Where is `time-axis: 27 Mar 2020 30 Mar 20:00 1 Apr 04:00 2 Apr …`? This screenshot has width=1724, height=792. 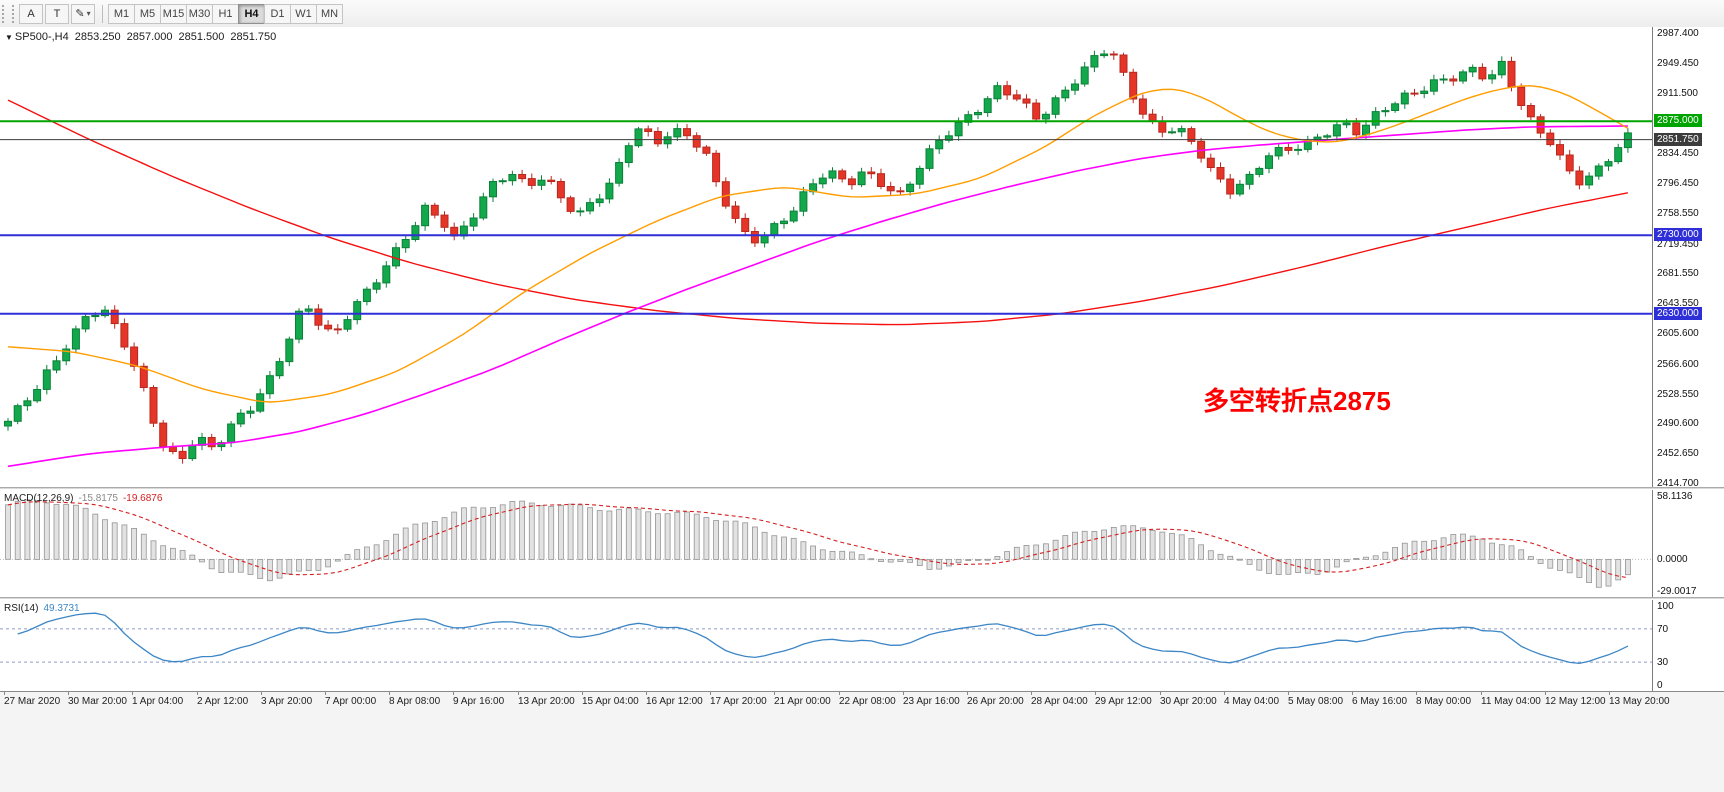 time-axis: 27 Mar 2020 30 Mar 20:00 1 Apr 04:00 2 Apr … is located at coordinates (862, 703).